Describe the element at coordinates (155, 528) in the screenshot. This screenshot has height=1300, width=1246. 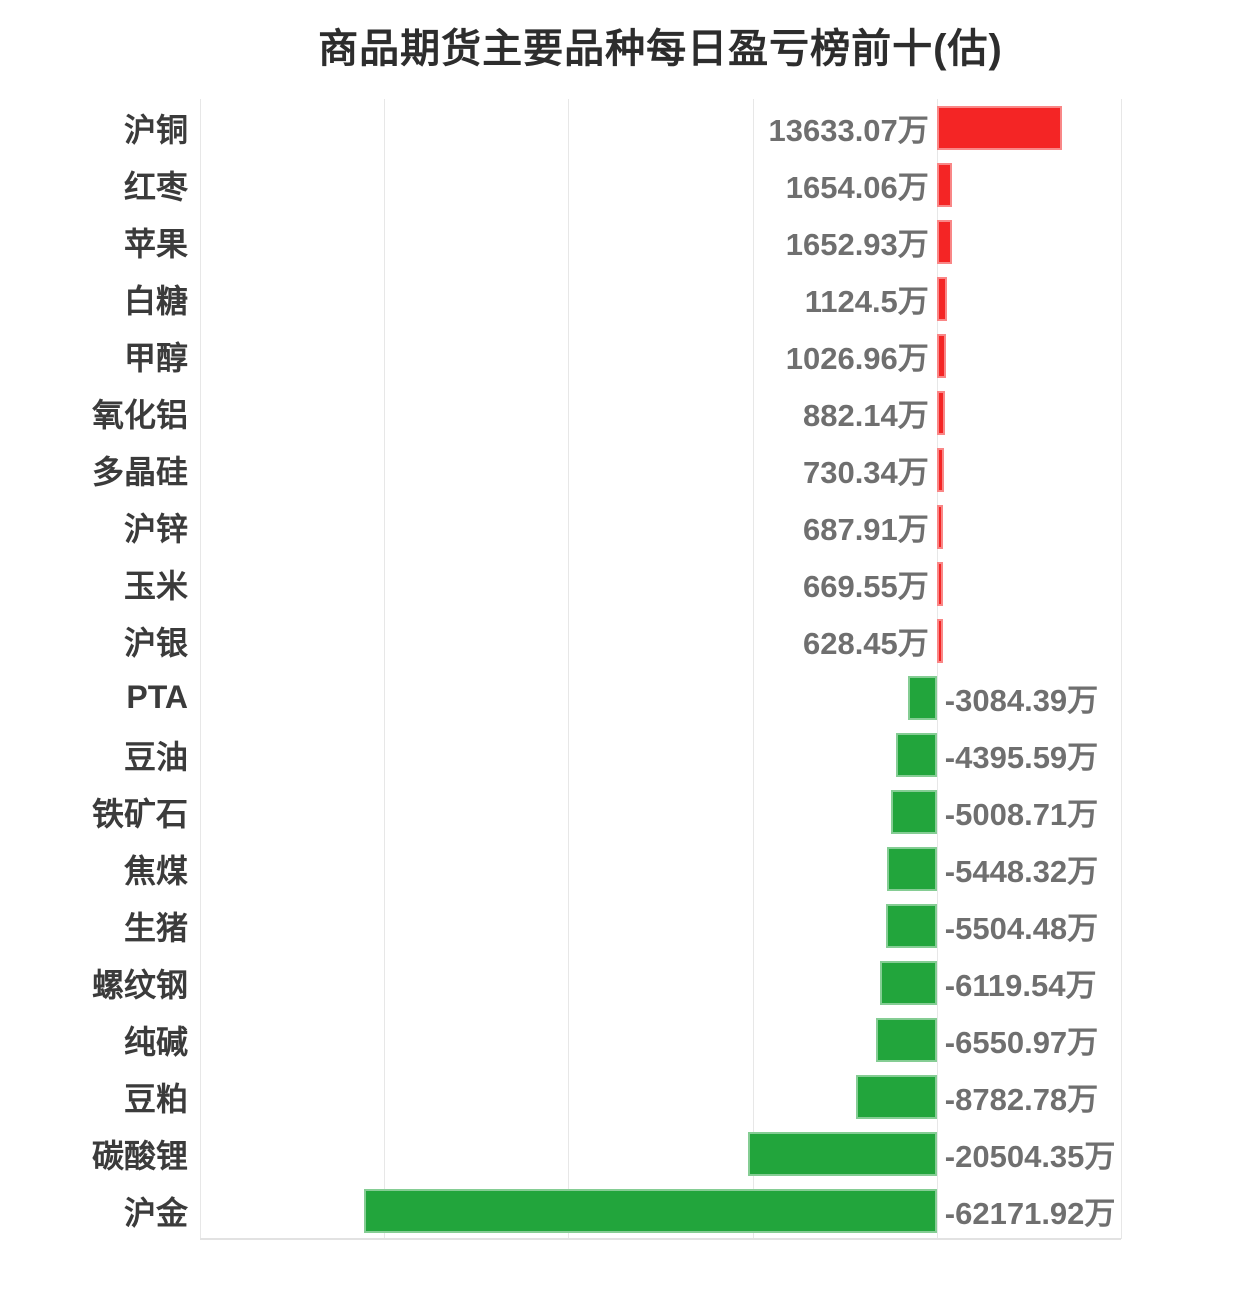
I see `category-label: 沪锌` at that location.